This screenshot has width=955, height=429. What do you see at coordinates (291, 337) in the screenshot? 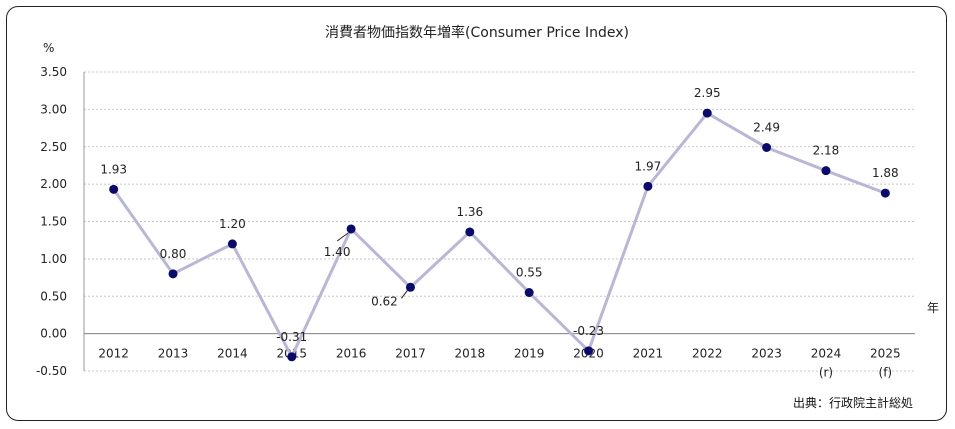
I see `data-label: -0.31` at bounding box center [291, 337].